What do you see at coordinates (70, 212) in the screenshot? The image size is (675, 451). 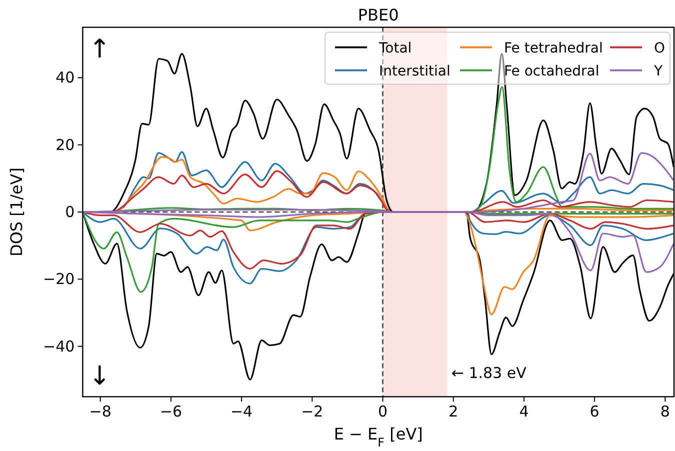 I see `y-tick-label: 0` at bounding box center [70, 212].